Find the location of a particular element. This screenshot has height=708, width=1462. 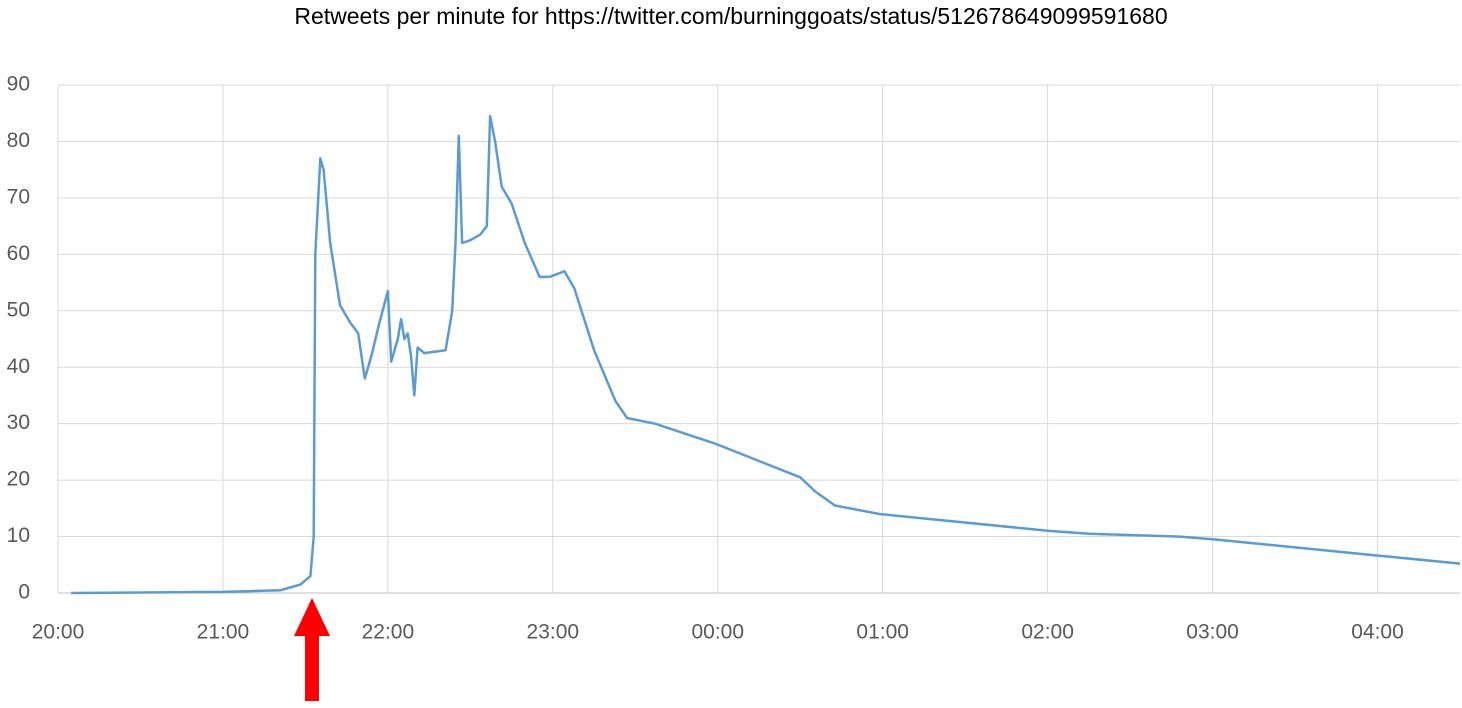

x-tick-label: 20:00 is located at coordinates (58, 632).